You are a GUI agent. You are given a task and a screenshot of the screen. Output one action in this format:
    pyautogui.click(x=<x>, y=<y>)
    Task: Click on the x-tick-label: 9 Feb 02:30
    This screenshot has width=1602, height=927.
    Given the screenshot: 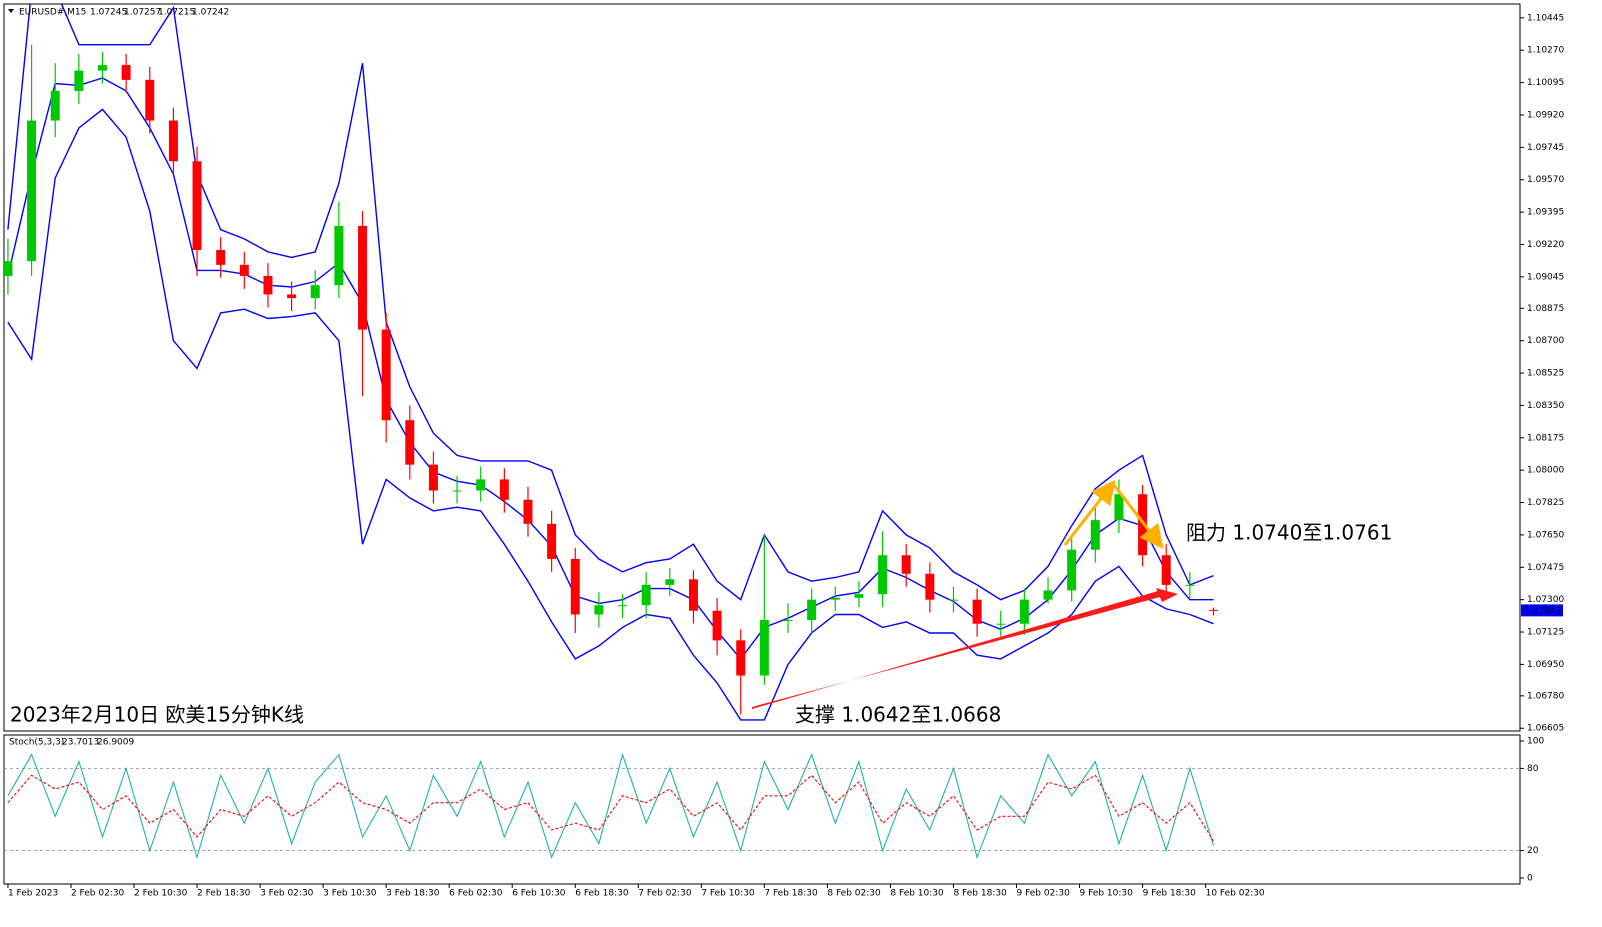 What is the action you would take?
    pyautogui.click(x=1044, y=894)
    